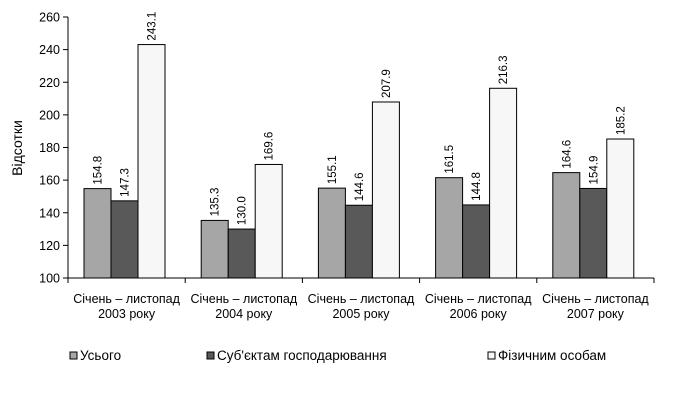 Image resolution: width=676 pixels, height=400 pixels. What do you see at coordinates (302, 355) in the screenshot?
I see `legend-label: Суб'єктам господарювання` at bounding box center [302, 355].